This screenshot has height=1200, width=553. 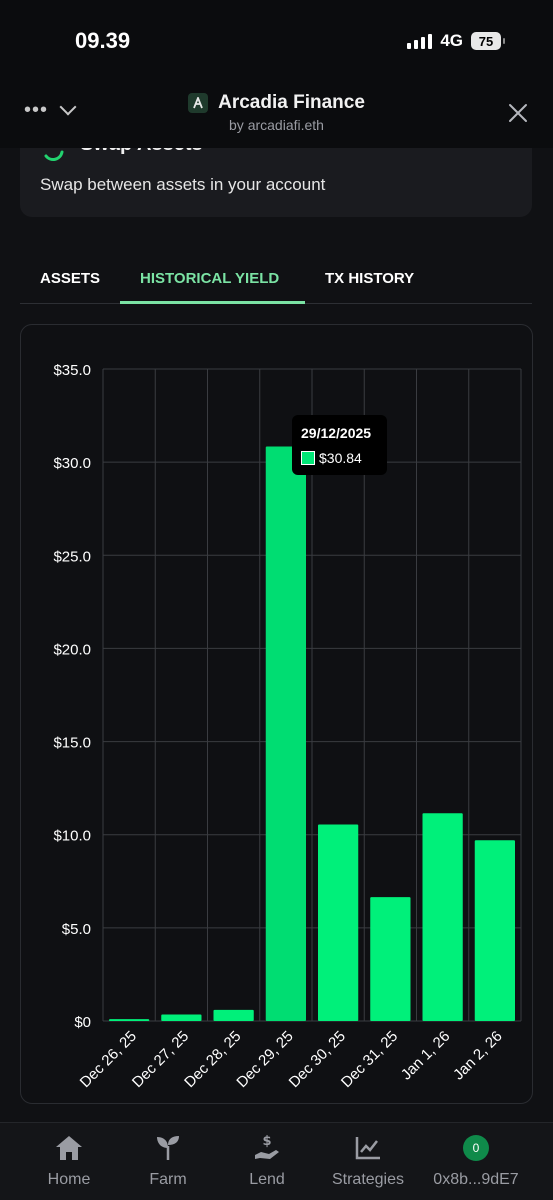 I want to click on nav-strategies-label: Strategies, so click(x=368, y=1179).